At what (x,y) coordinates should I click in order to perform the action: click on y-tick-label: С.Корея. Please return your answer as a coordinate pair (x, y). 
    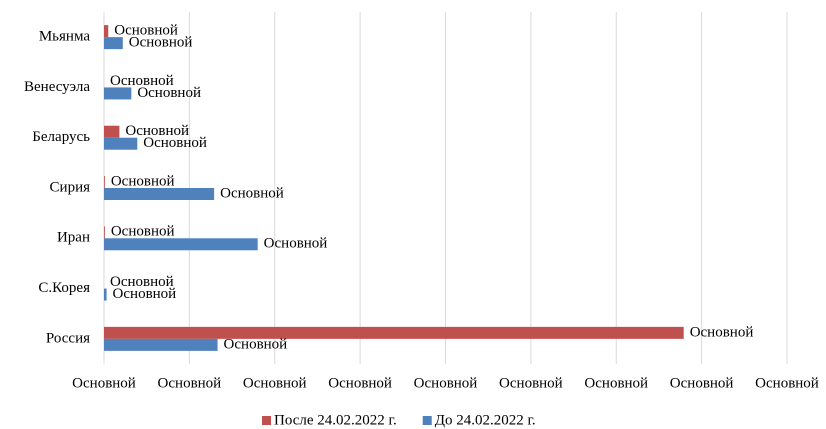
    Looking at the image, I should click on (64, 288).